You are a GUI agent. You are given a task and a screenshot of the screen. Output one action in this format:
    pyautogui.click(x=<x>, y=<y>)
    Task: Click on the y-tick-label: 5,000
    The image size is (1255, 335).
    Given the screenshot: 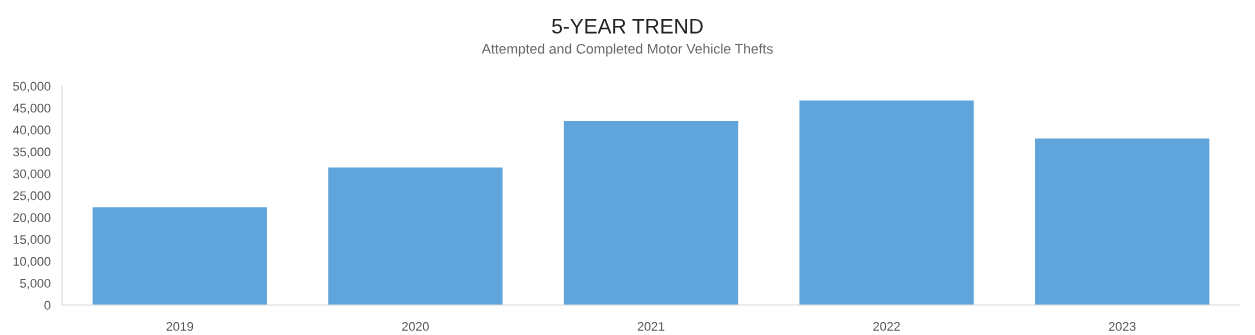 What is the action you would take?
    pyautogui.click(x=35, y=284)
    